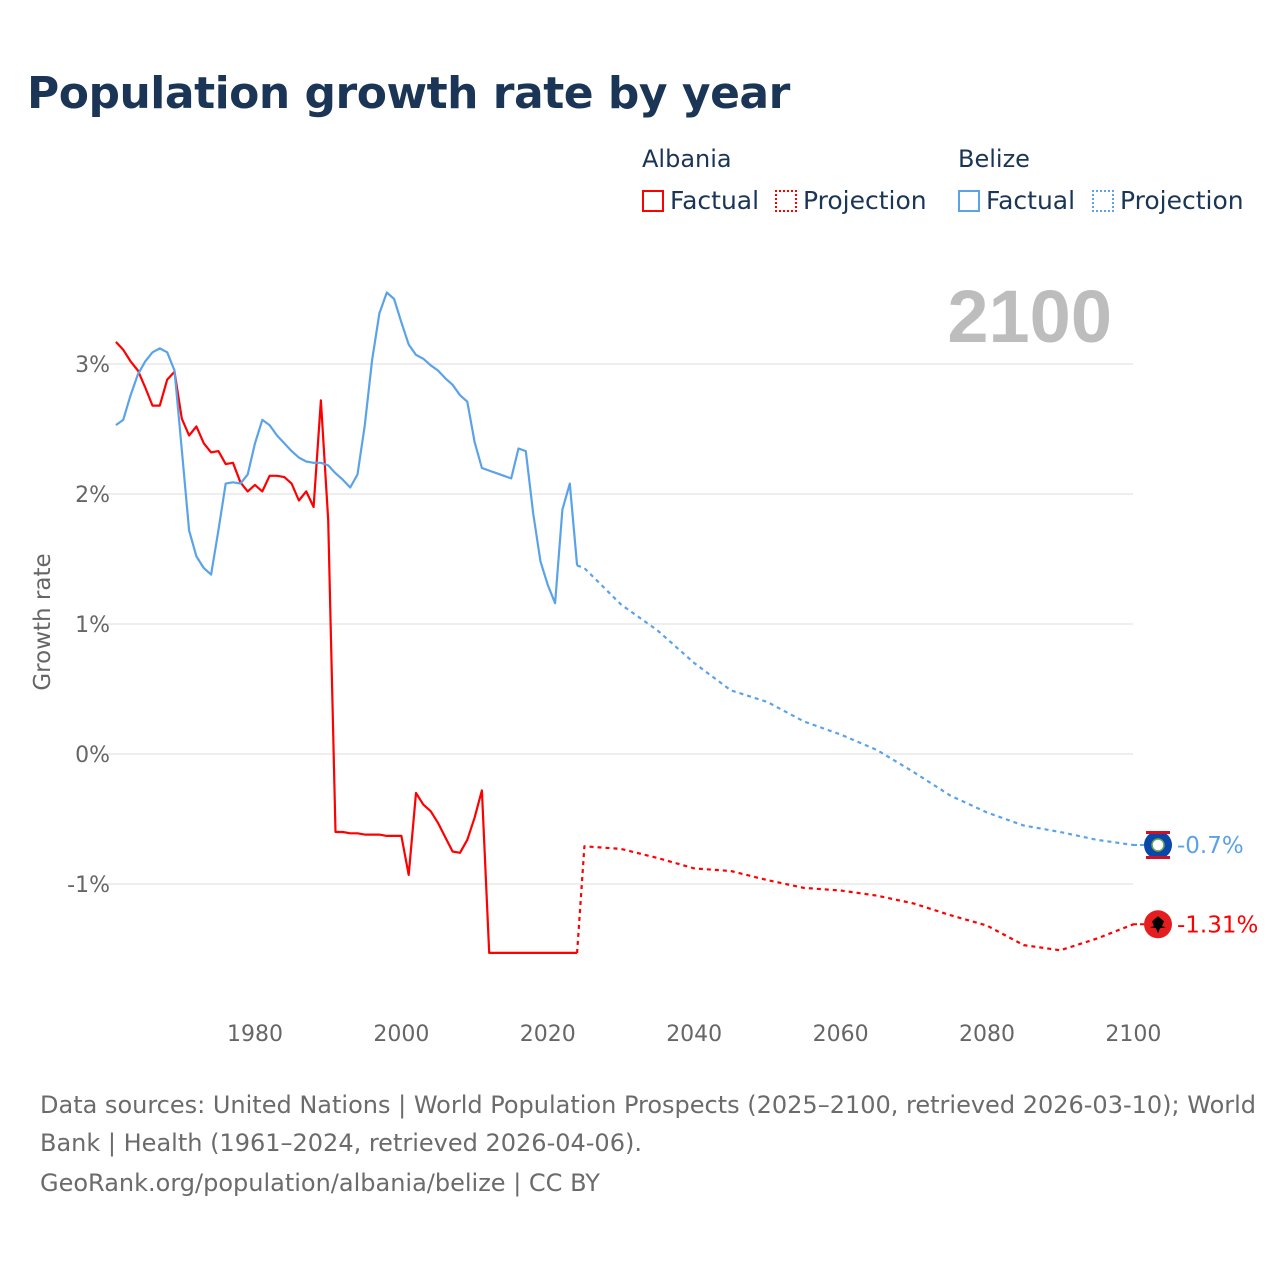  What do you see at coordinates (1158, 845) in the screenshot?
I see `belize-flag-icon` at bounding box center [1158, 845].